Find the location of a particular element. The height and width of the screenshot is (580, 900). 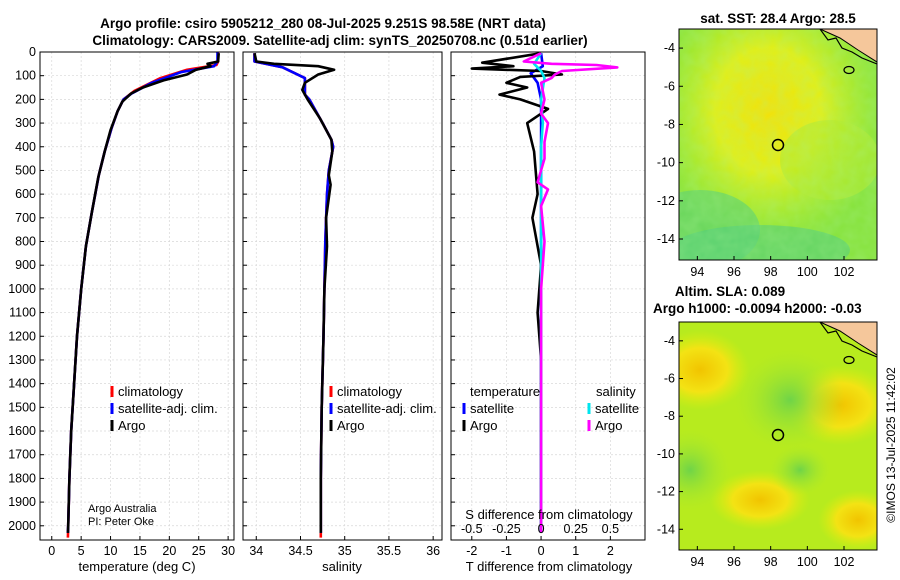

salinity-xlabel: salinity is located at coordinates (342, 566).